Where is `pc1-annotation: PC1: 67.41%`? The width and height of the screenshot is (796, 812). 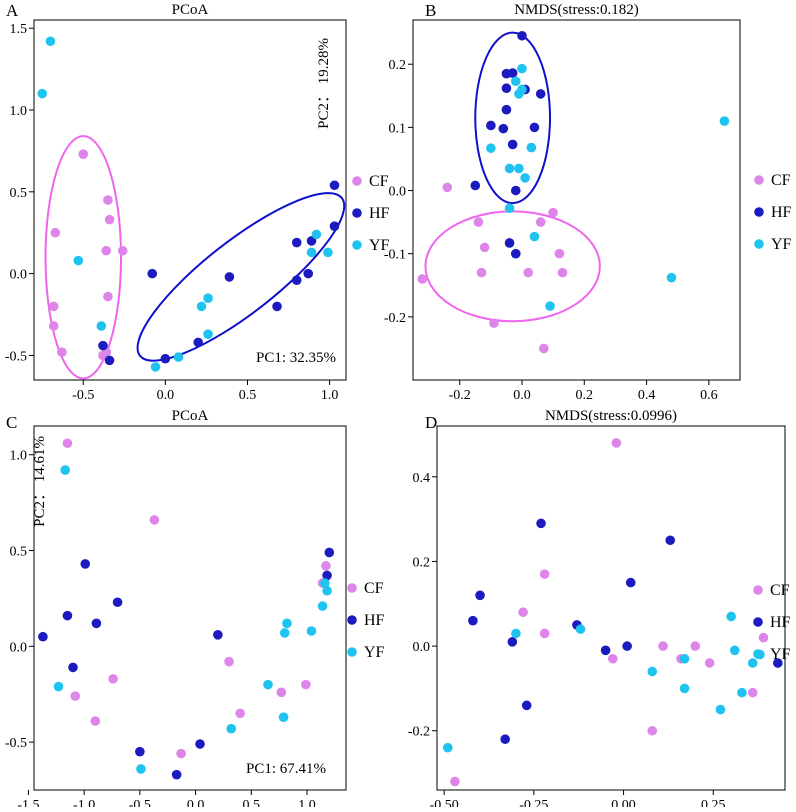
pc1-annotation: PC1: 67.41% is located at coordinates (286, 769).